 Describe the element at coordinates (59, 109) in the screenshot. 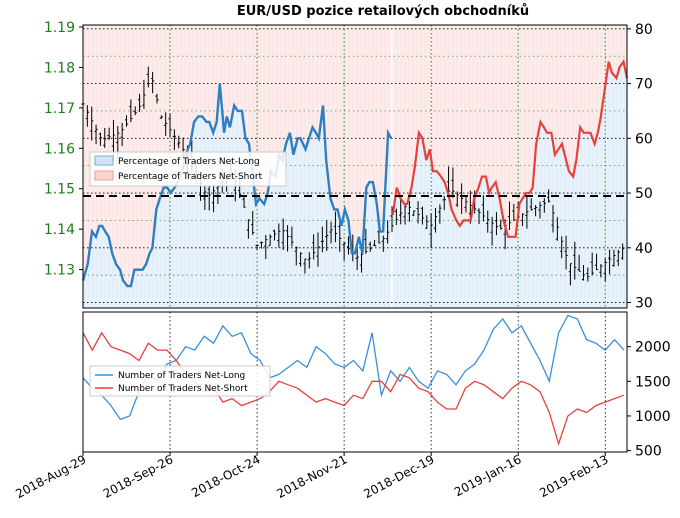

I see `price-tick-label: 1.17` at that location.